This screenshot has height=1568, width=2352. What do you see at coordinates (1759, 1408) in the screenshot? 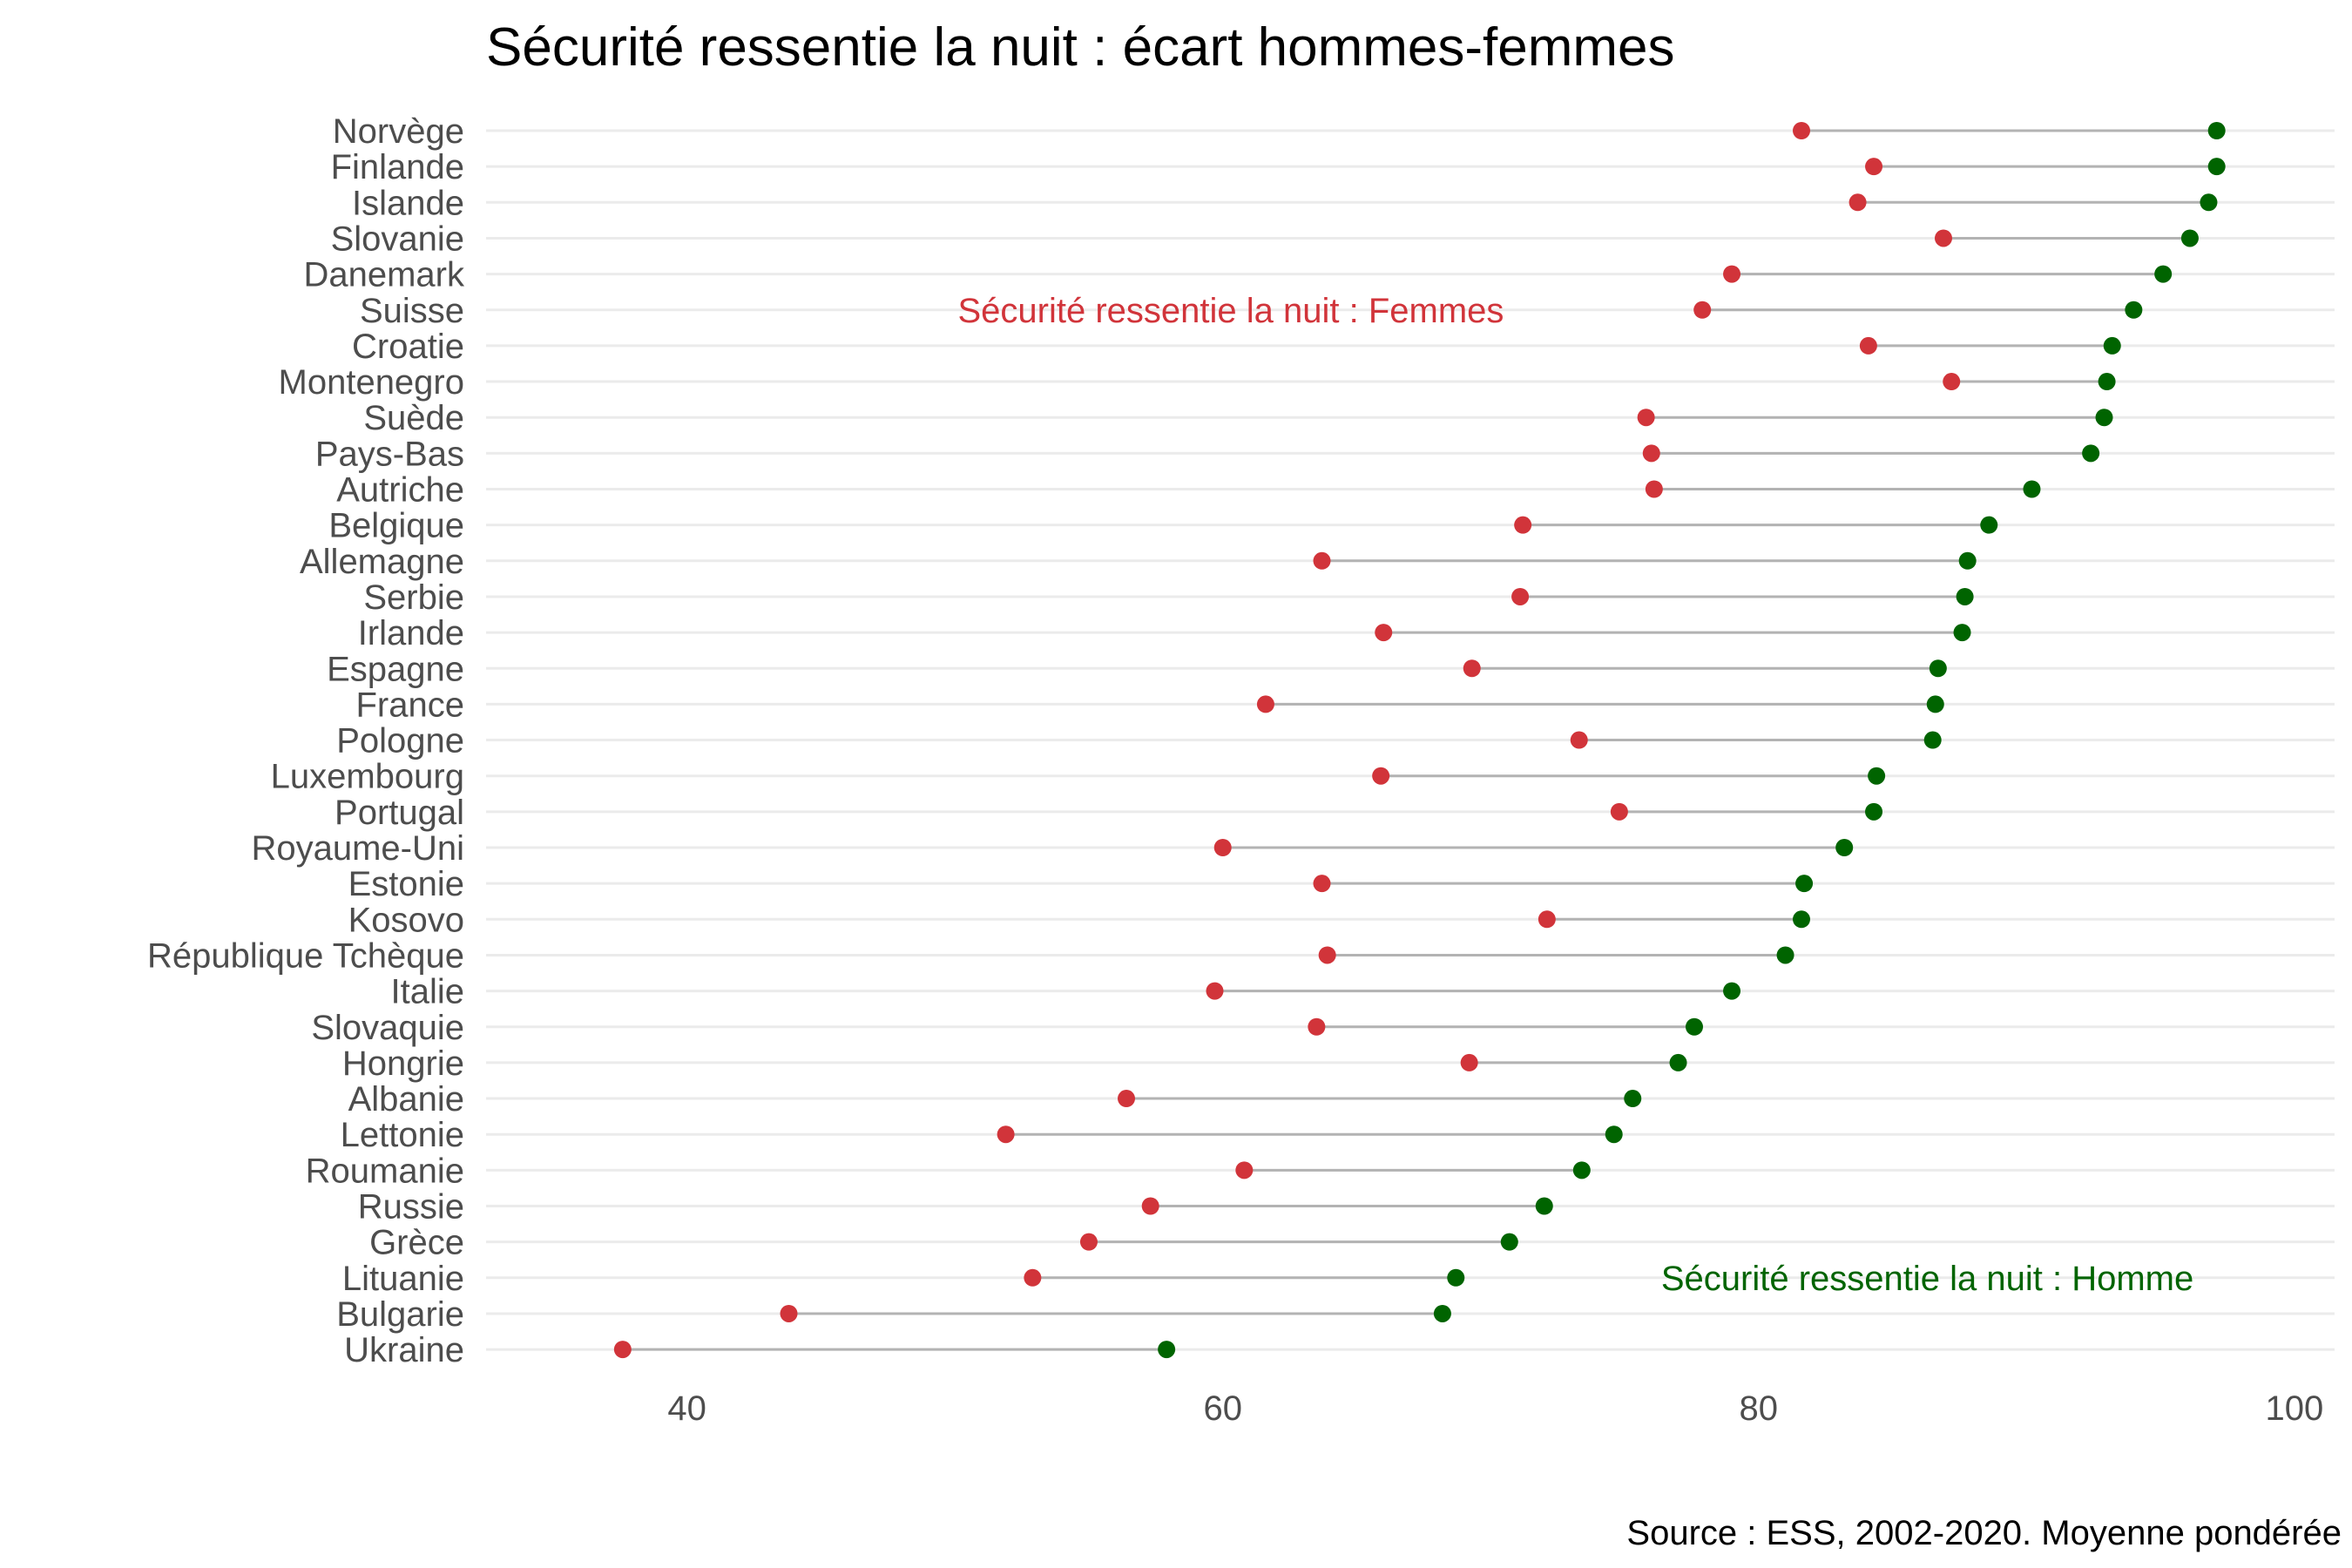
I see `x-tick-label: 80` at bounding box center [1759, 1408].